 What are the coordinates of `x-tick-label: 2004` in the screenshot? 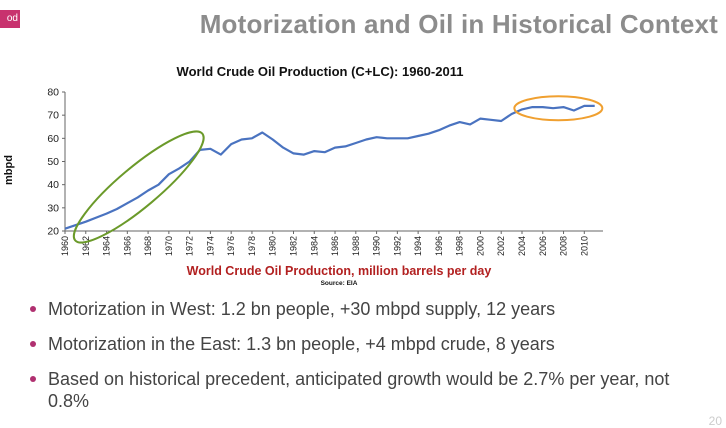 It's located at (522, 246).